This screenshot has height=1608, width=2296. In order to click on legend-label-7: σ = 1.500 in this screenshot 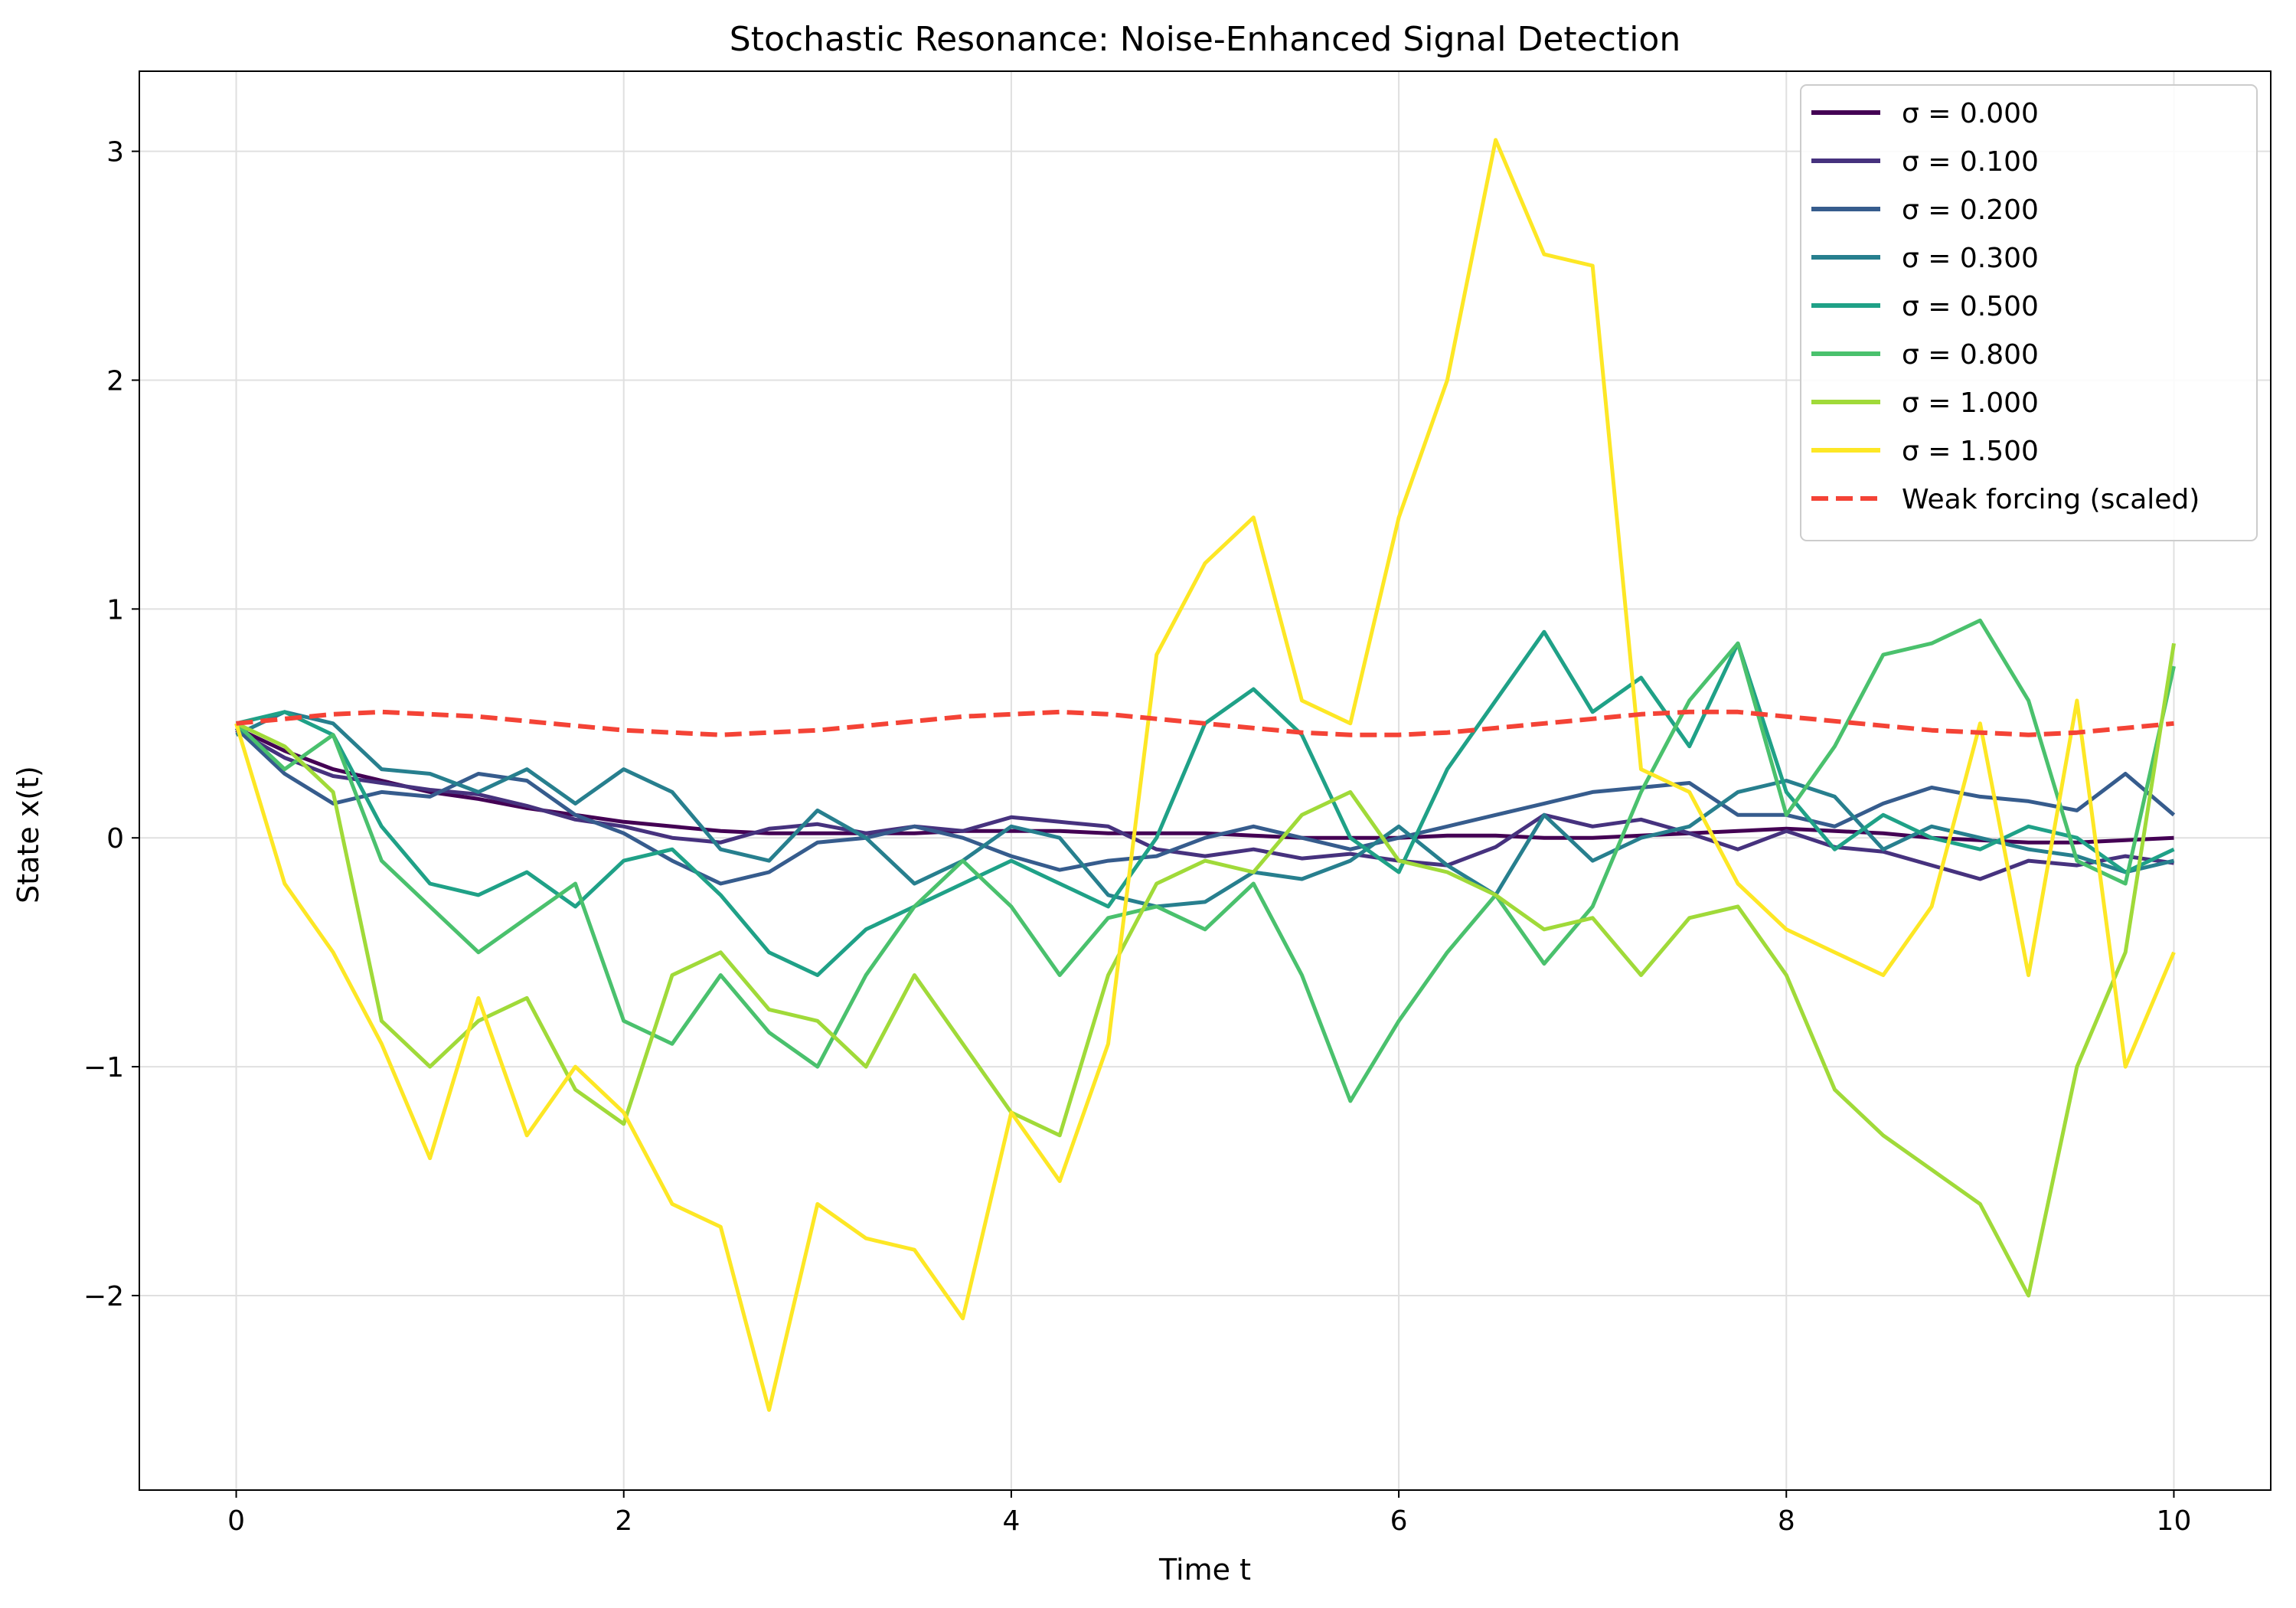, I will do `click(1970, 451)`.